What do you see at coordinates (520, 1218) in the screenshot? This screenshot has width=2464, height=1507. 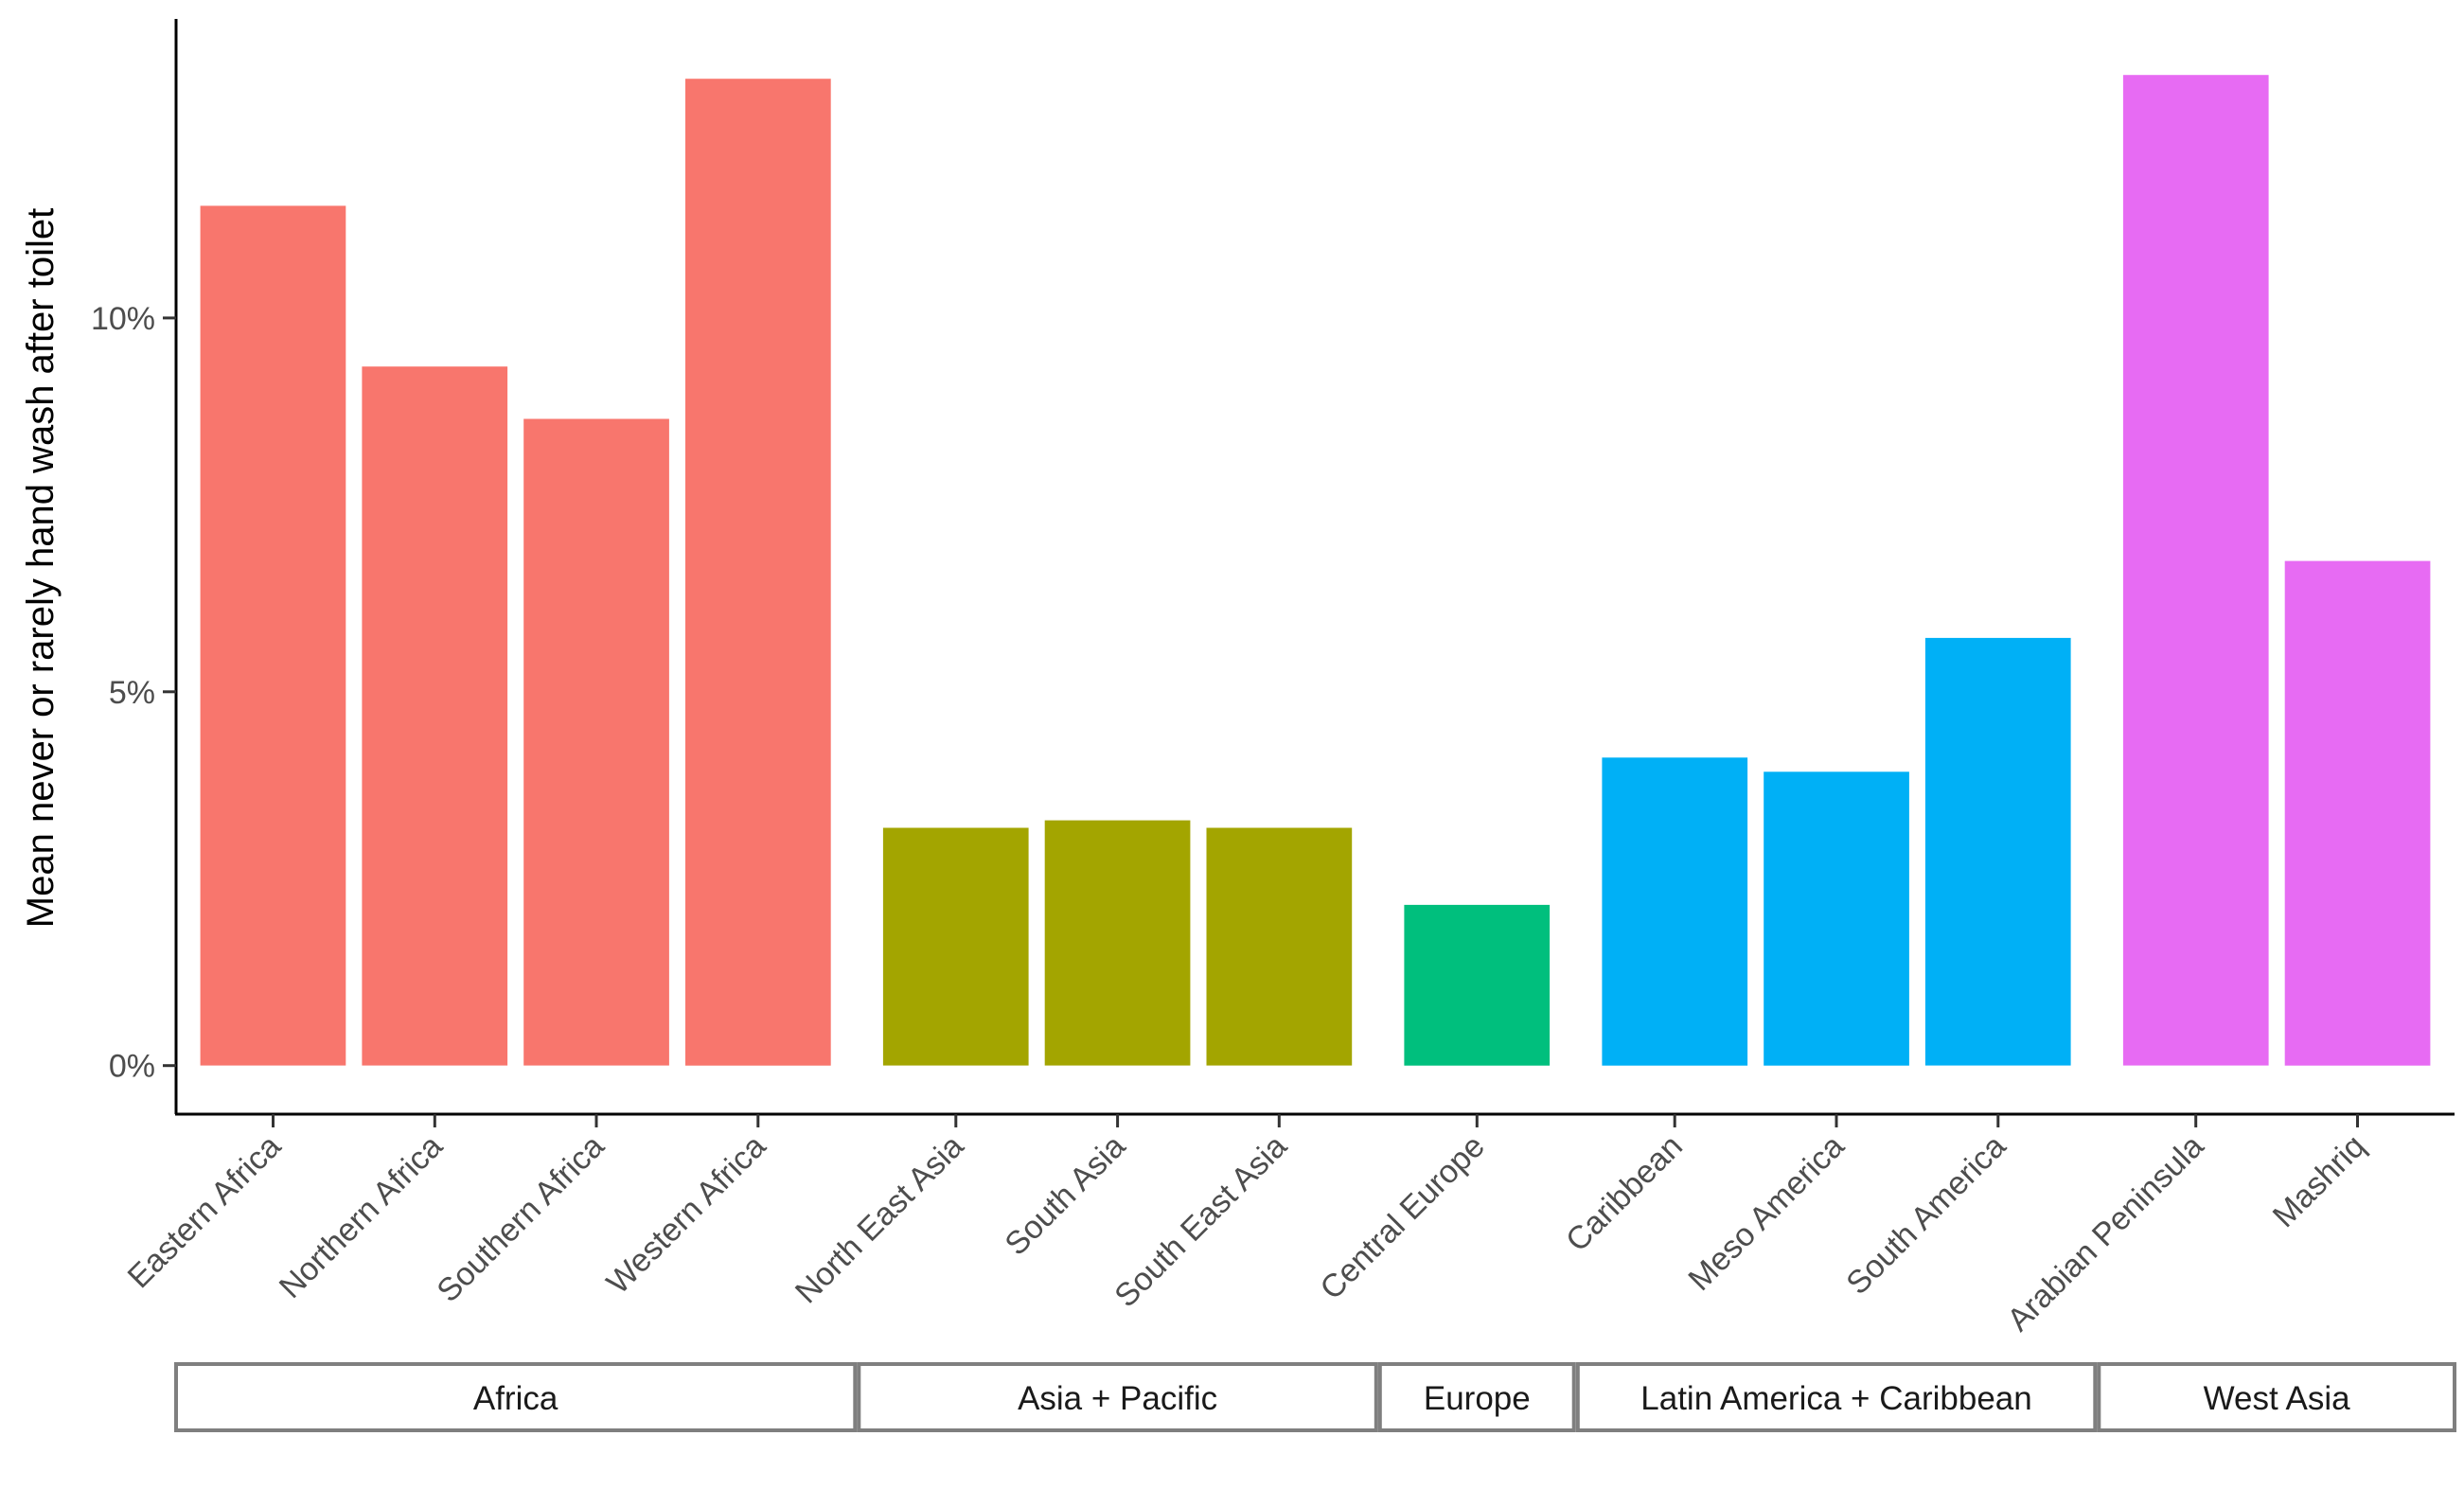 I see `x-tick-label: Southern Africa` at bounding box center [520, 1218].